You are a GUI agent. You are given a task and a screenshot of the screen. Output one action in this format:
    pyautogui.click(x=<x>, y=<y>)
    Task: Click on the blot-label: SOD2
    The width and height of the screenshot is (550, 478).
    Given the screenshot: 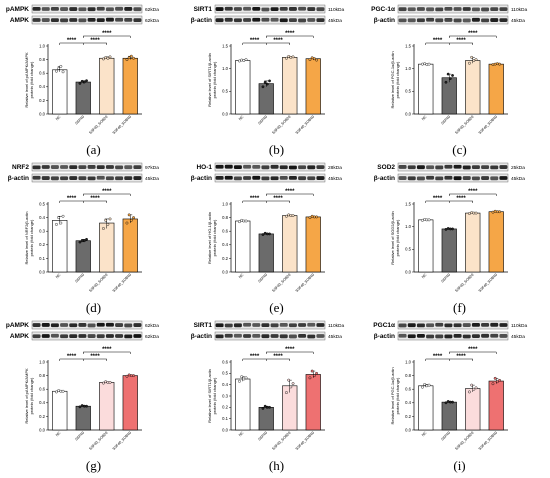 What is the action you would take?
    pyautogui.click(x=386, y=167)
    